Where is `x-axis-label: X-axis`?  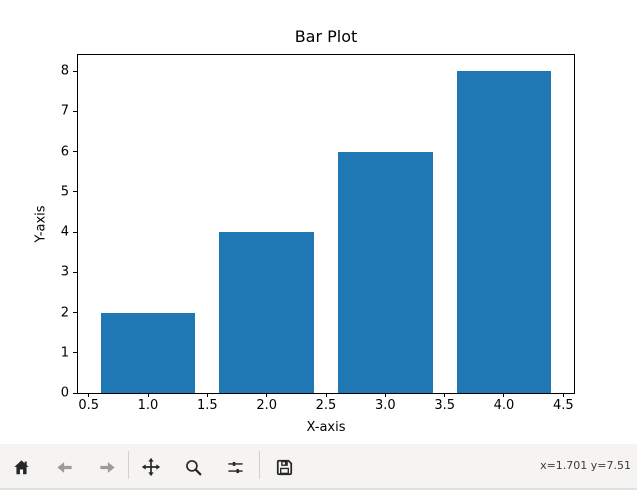 x-axis-label: X-axis is located at coordinates (326, 427).